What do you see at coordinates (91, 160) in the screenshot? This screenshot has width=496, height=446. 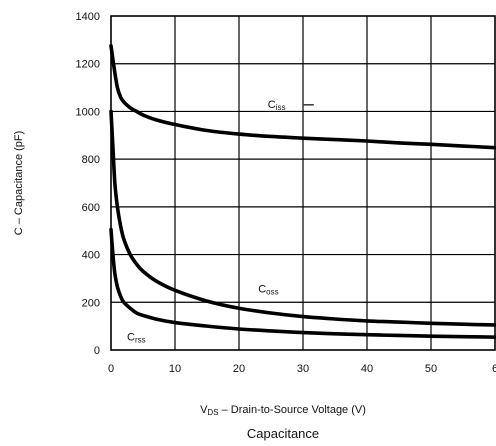 I see `y-tick-label-800: 800` at bounding box center [91, 160].